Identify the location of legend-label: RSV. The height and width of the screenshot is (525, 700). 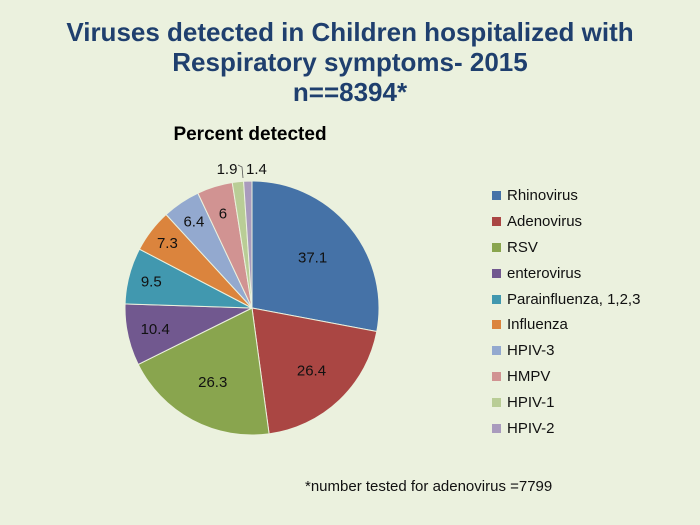
(522, 247).